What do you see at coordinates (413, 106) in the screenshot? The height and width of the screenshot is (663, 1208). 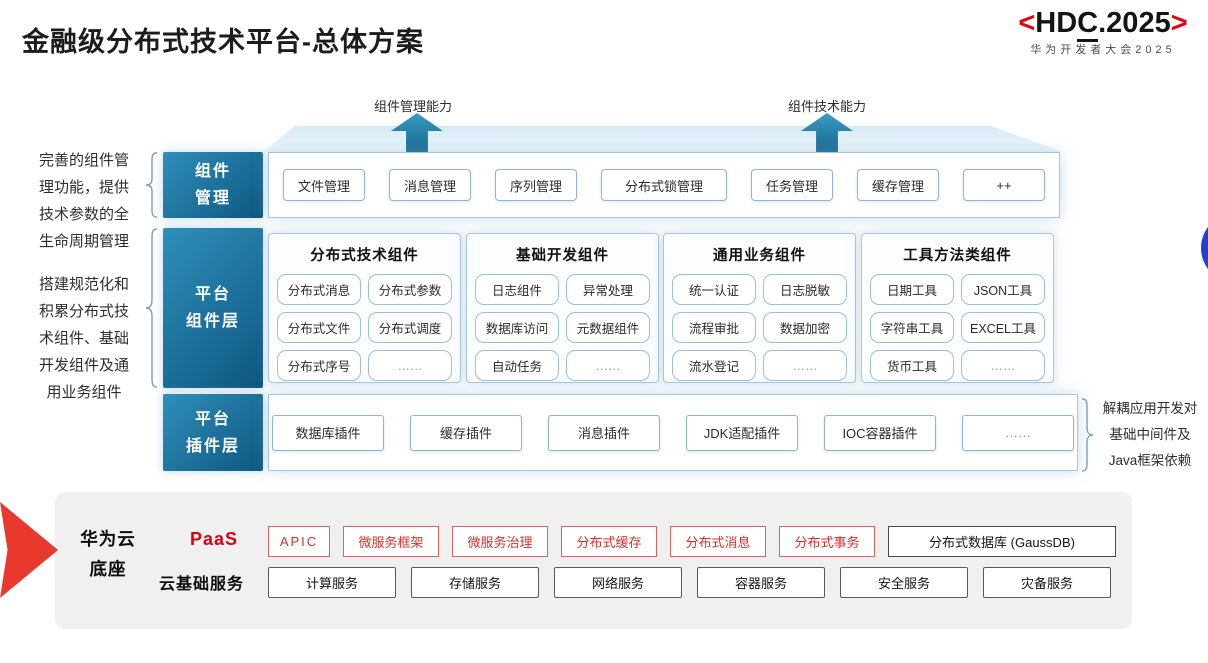 I see `mgmt-capability-label: 组件管理能力` at bounding box center [413, 106].